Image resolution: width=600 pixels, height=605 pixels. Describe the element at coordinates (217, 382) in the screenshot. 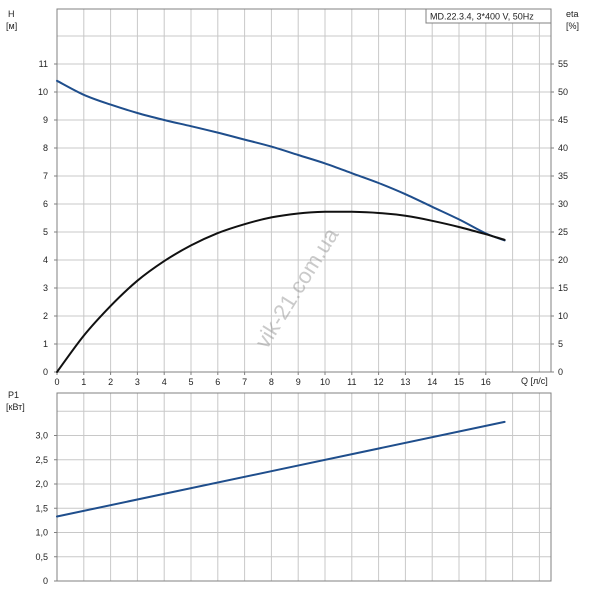

I see `x-tick-label: 6` at that location.